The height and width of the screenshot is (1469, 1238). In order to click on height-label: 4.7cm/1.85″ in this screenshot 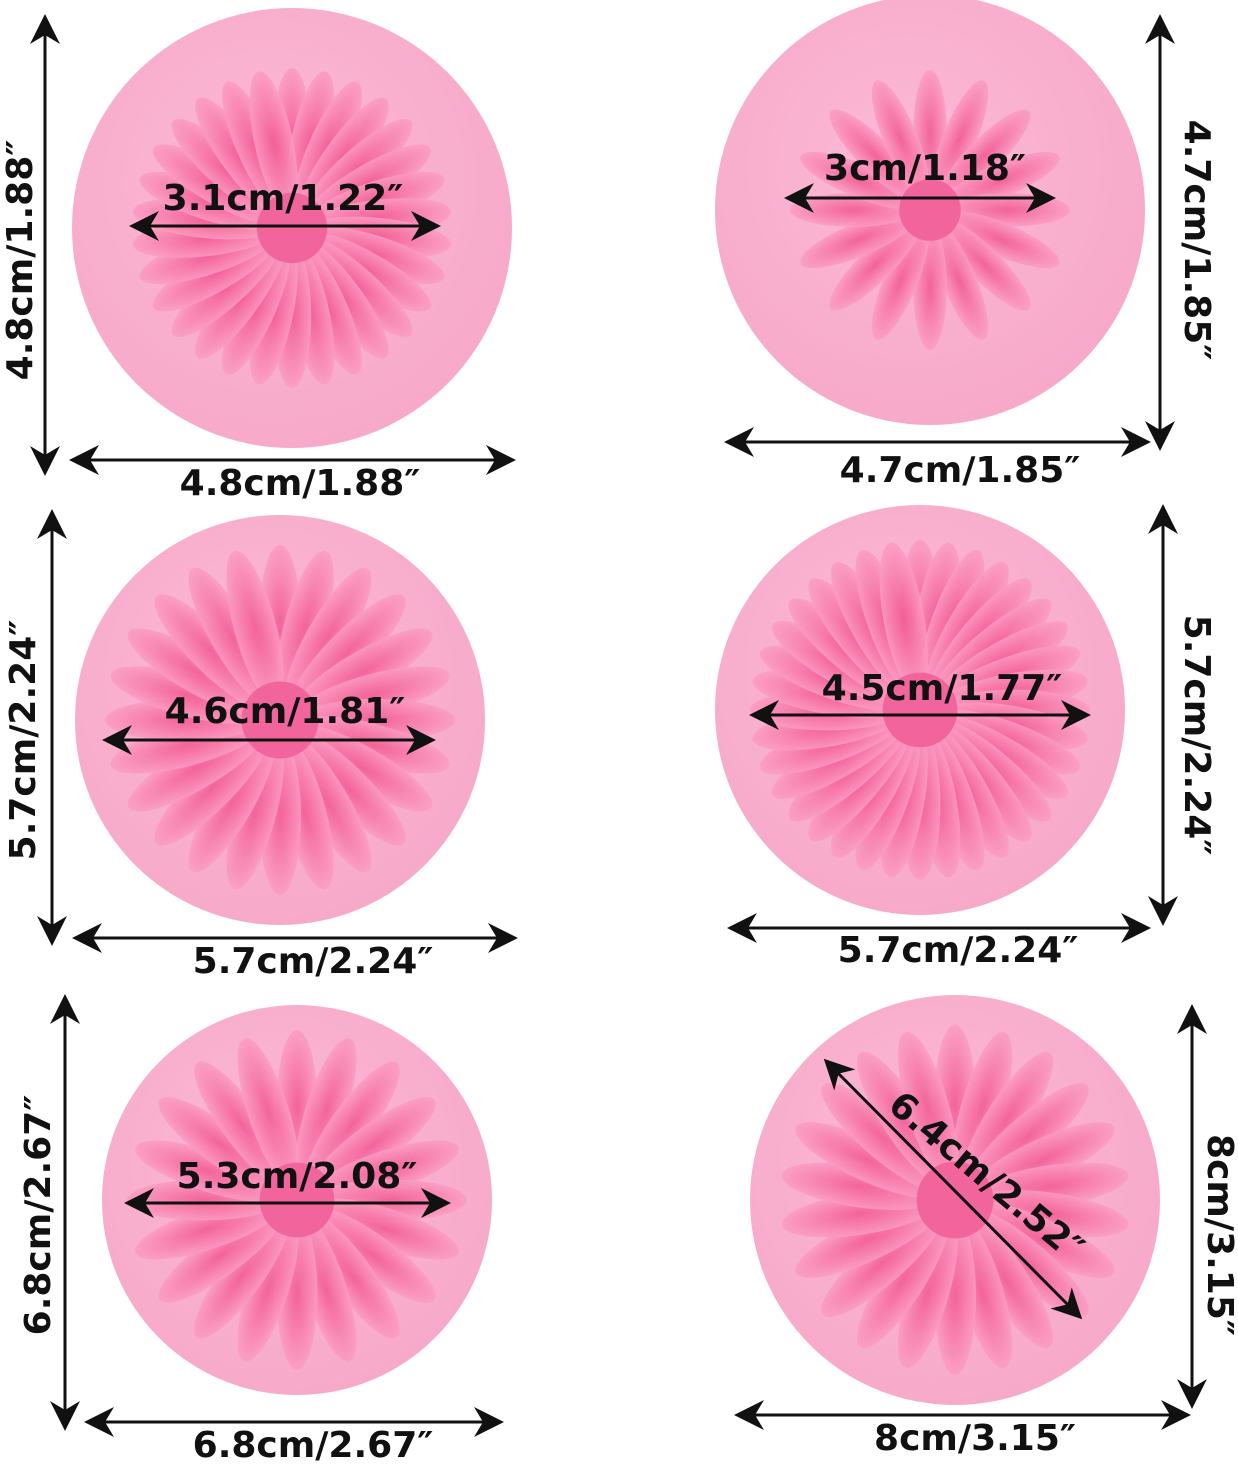, I will do `click(1196, 240)`.